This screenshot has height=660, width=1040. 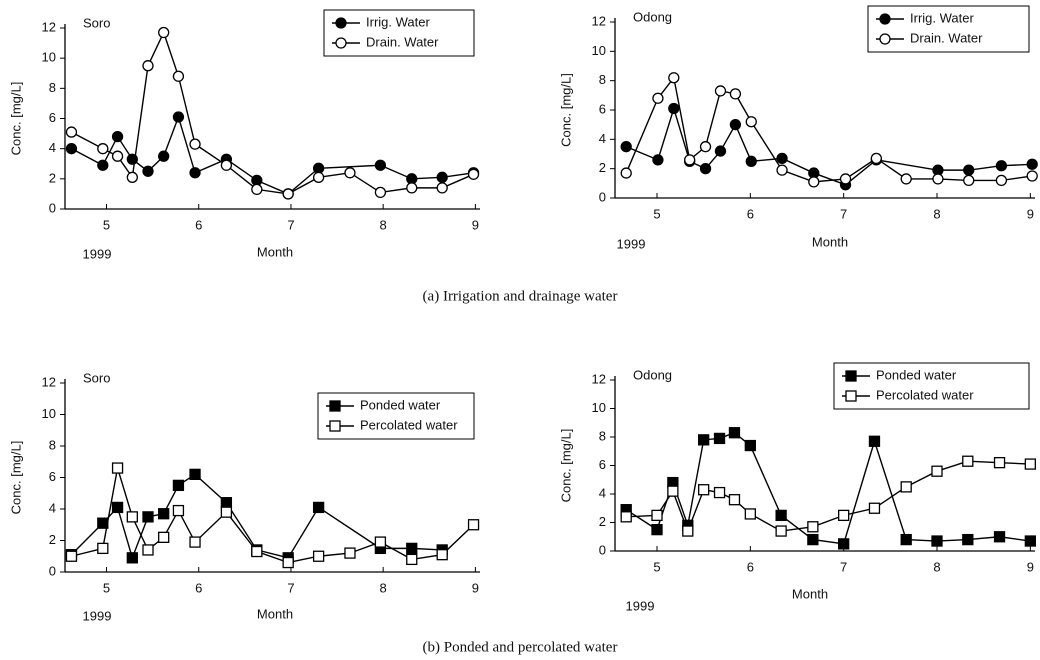 What do you see at coordinates (520, 296) in the screenshot?
I see `caption: (a) Irrigation and drainage water` at bounding box center [520, 296].